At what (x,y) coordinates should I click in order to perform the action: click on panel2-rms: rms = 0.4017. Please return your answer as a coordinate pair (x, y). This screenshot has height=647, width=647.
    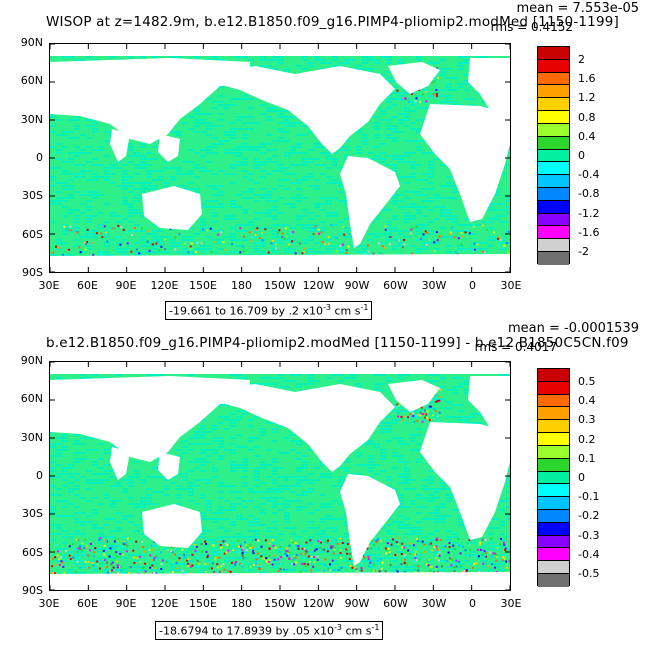
    Looking at the image, I should click on (515, 347).